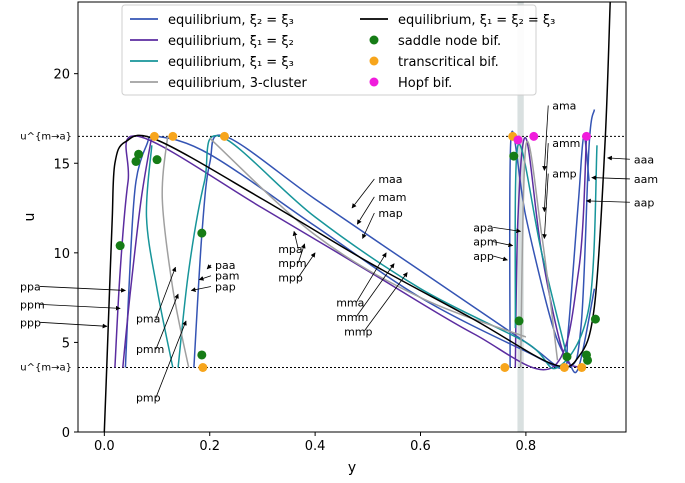  What do you see at coordinates (371, 277) in the screenshot?
I see `annotation-arrow-mma` at bounding box center [371, 277].